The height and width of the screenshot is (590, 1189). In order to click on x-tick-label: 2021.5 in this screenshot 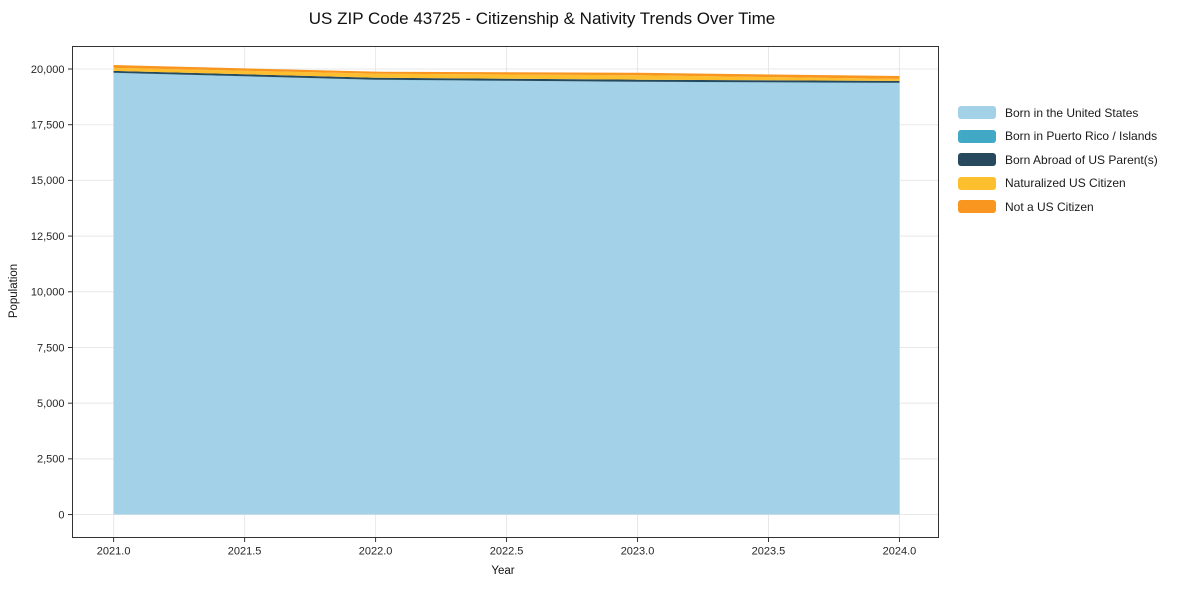, I will do `click(245, 552)`.